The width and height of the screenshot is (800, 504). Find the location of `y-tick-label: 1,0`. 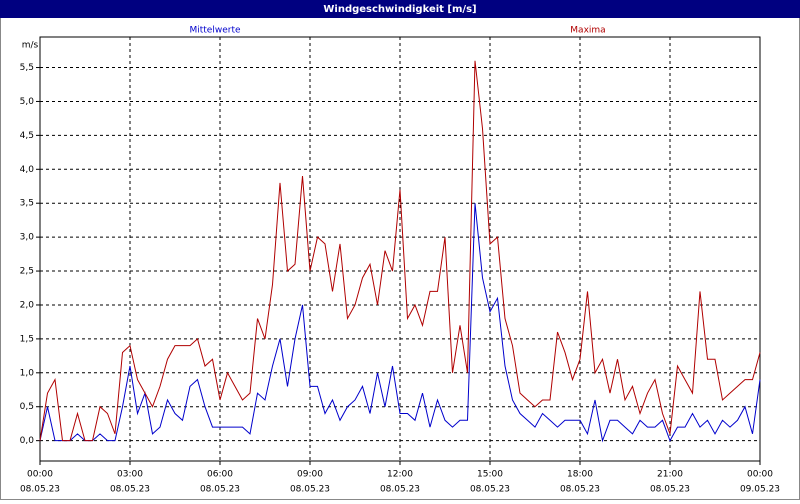

y-tick-label: 1,0 is located at coordinates (27, 373).